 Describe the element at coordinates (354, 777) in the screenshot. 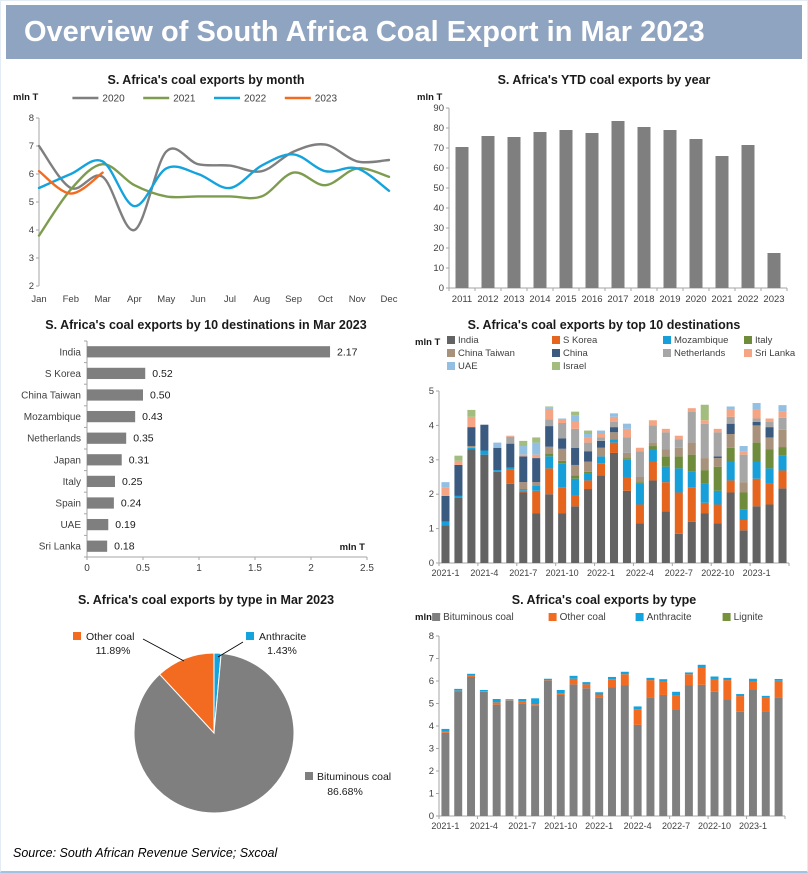

I see `pie-label-name: Bituminous coal` at that location.